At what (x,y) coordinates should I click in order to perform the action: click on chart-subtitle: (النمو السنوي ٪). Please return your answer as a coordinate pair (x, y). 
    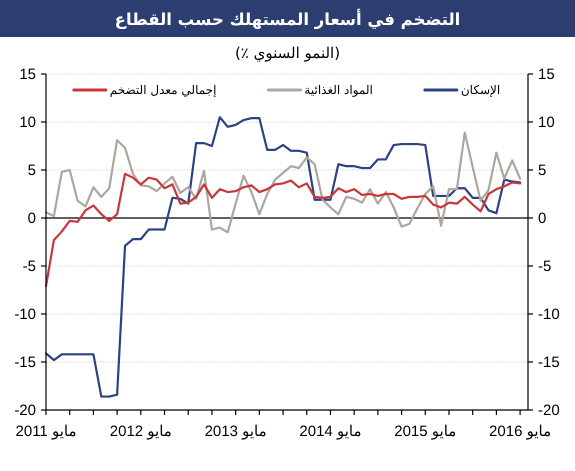
    Looking at the image, I should click on (287, 53).